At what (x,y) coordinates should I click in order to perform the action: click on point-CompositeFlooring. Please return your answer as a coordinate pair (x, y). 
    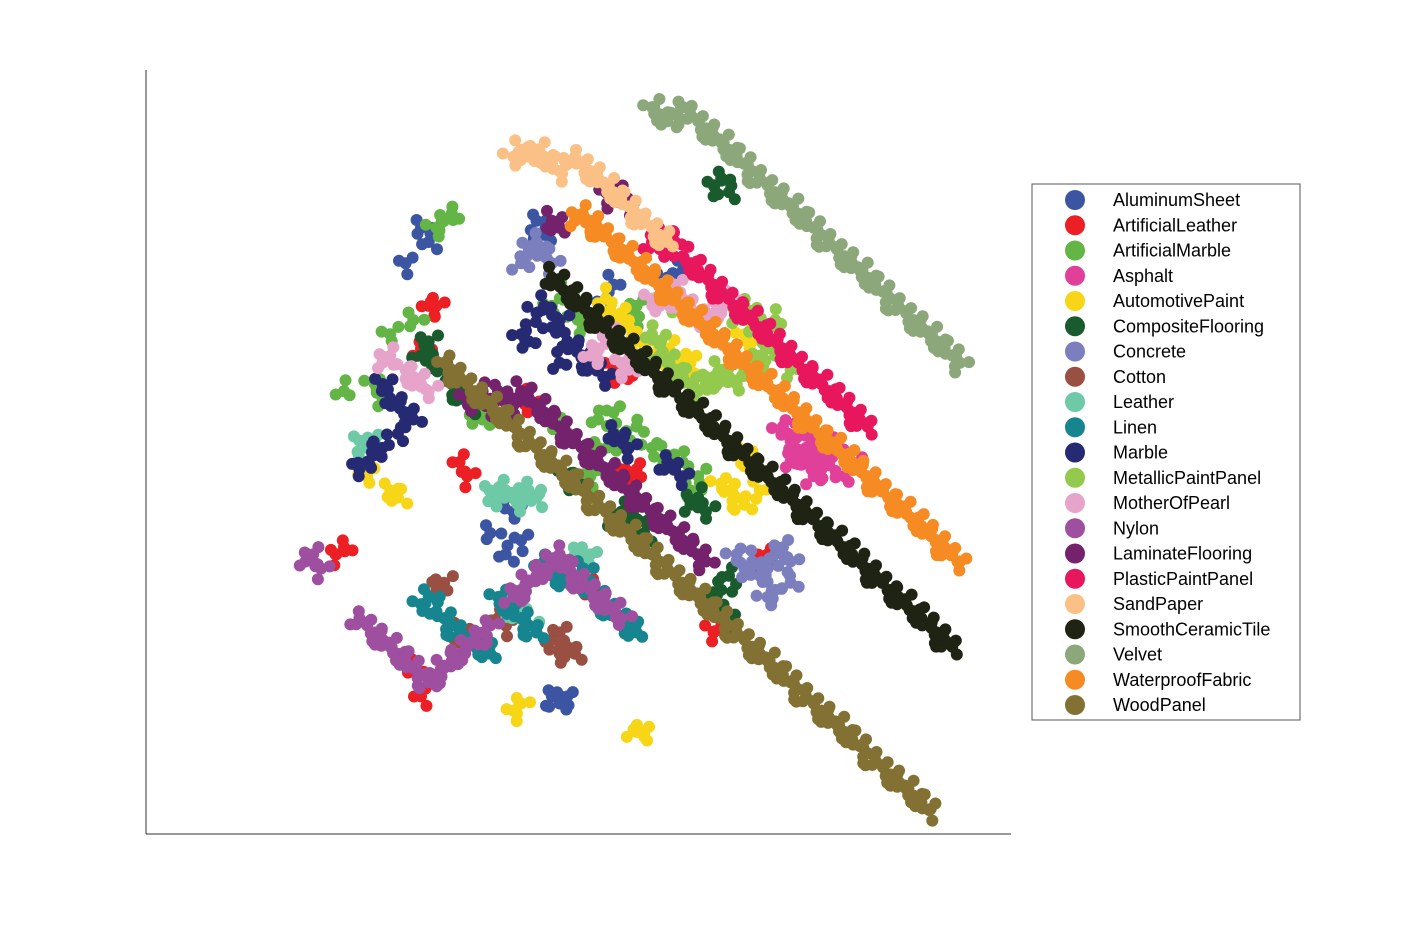
    Looking at the image, I should click on (722, 577).